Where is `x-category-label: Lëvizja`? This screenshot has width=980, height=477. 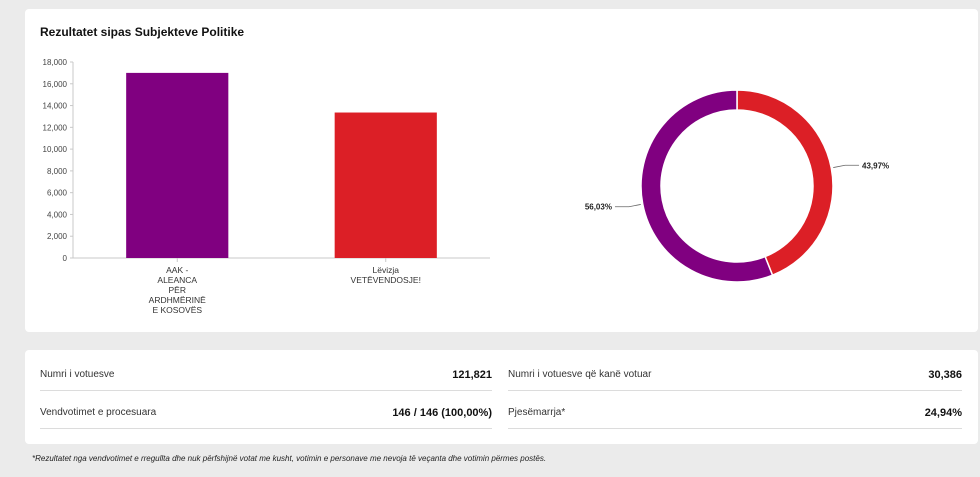 x-category-label: Lëvizja is located at coordinates (386, 270).